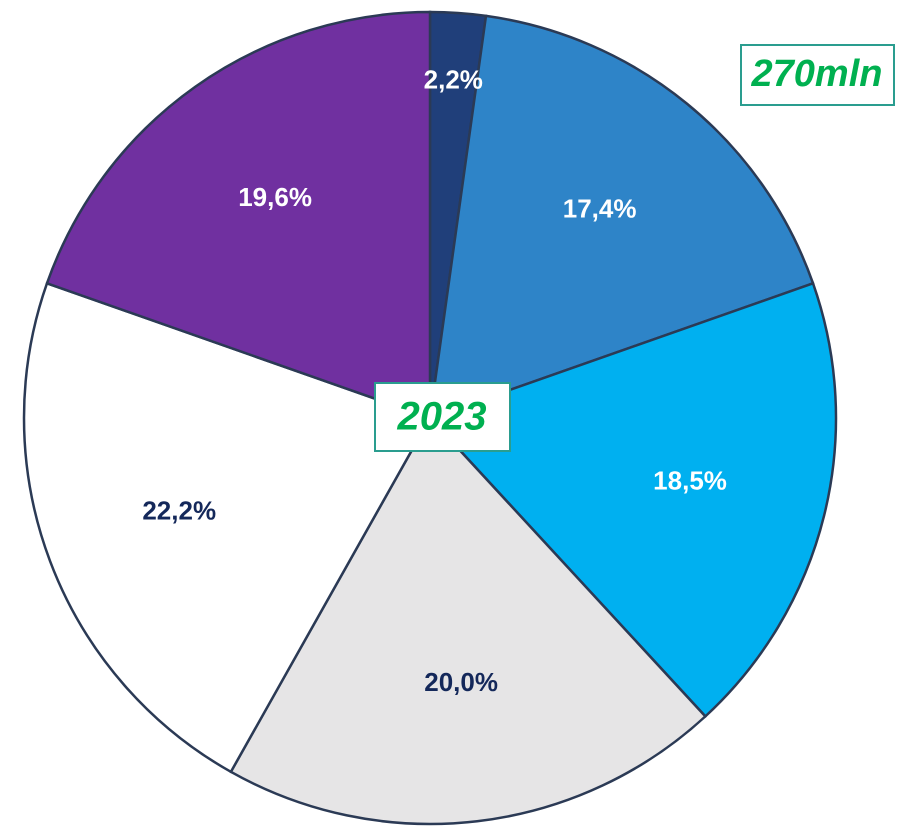 The width and height of the screenshot is (897, 826). Describe the element at coordinates (600, 208) in the screenshot. I see `data-label: 17,4%` at that location.